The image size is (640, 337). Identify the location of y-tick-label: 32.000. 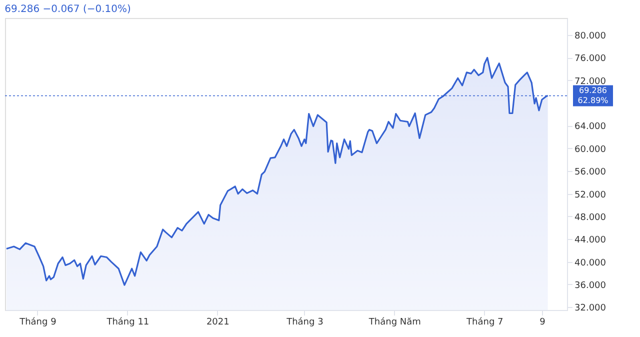
(590, 309).